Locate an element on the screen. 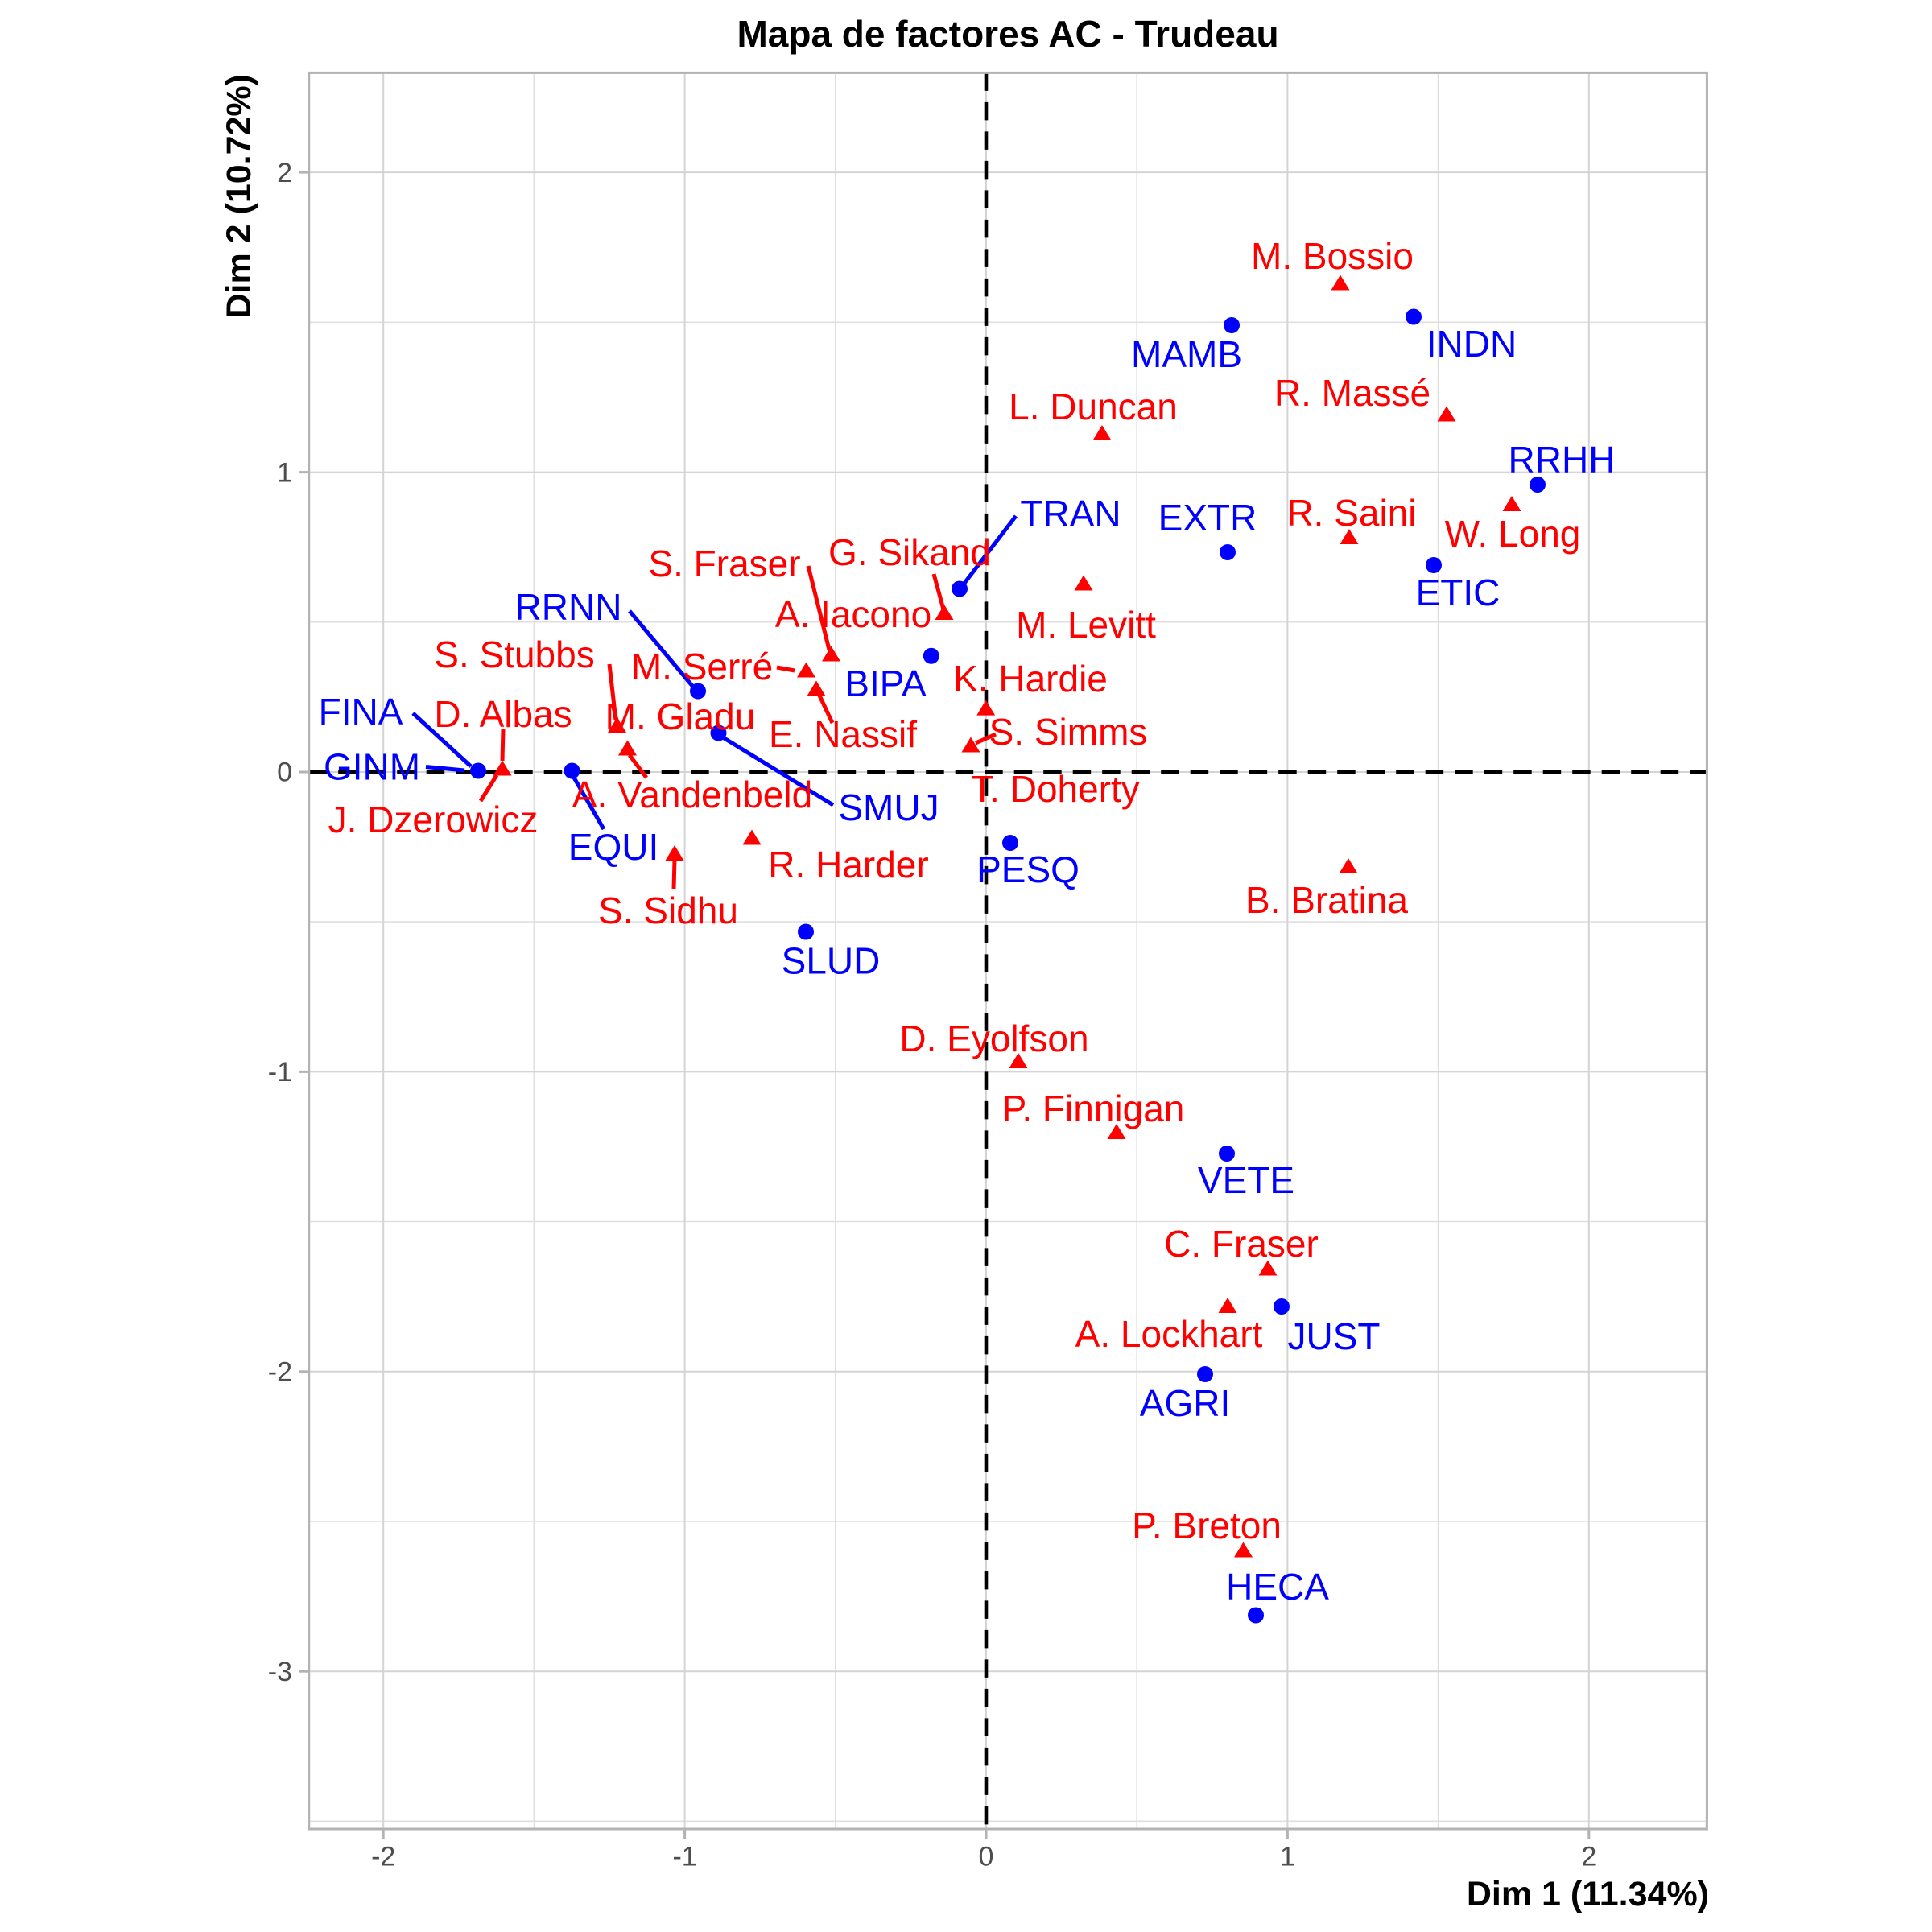 Image resolution: width=1932 pixels, height=1932 pixels. svg-text: A. Iacono is located at coordinates (853, 614).